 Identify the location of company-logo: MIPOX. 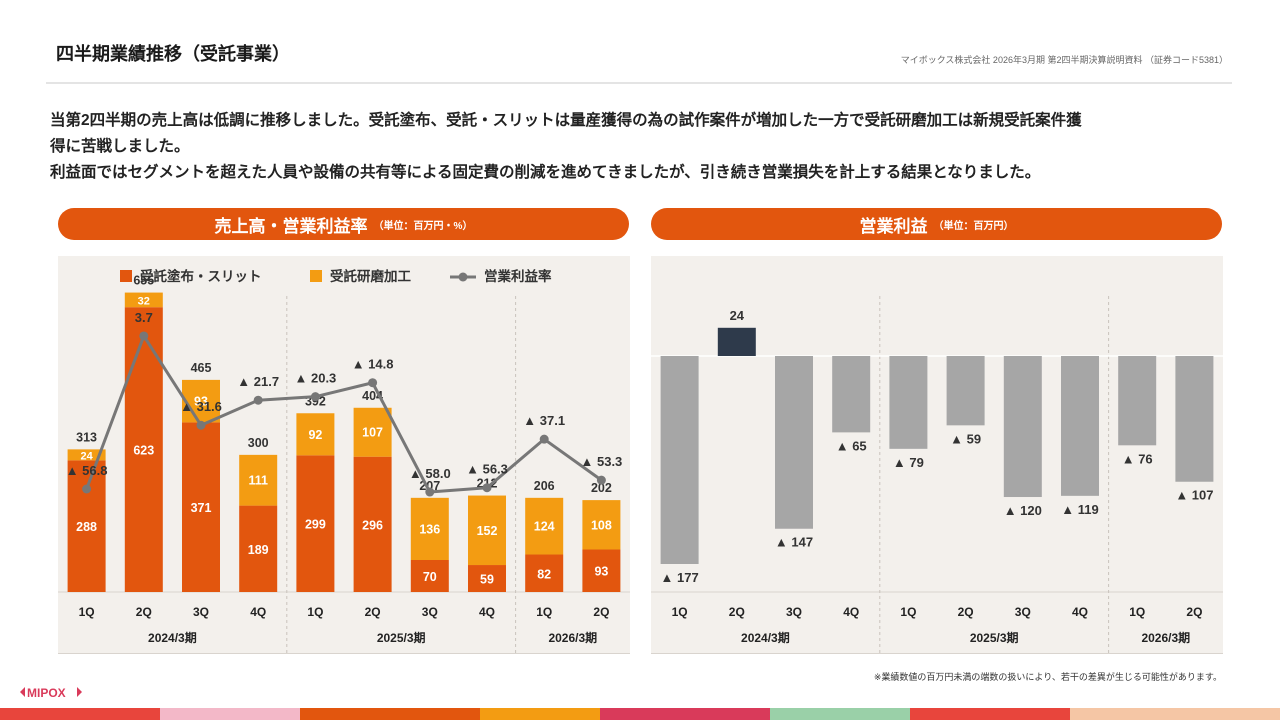
(51, 692).